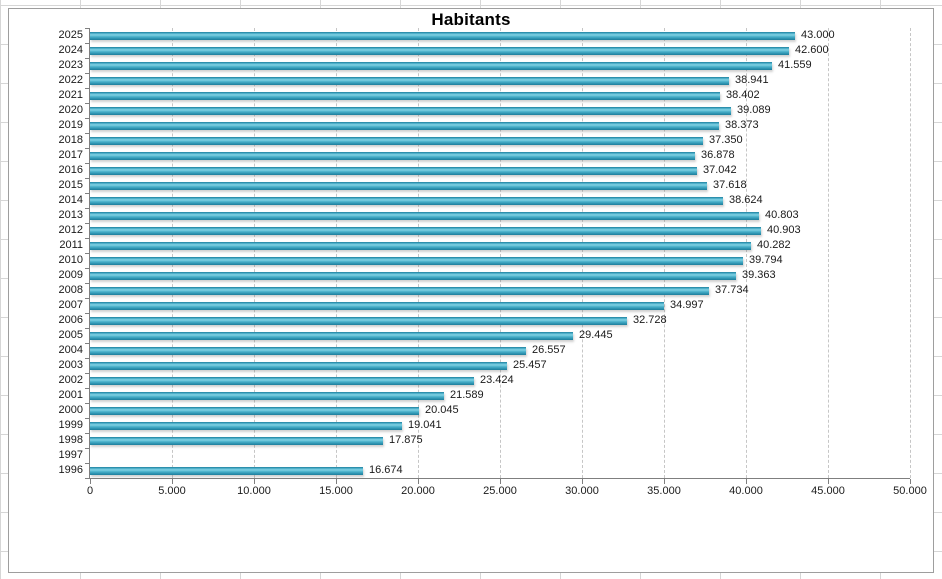 The image size is (942, 579). I want to click on y-axis-label: 1997, so click(70, 455).